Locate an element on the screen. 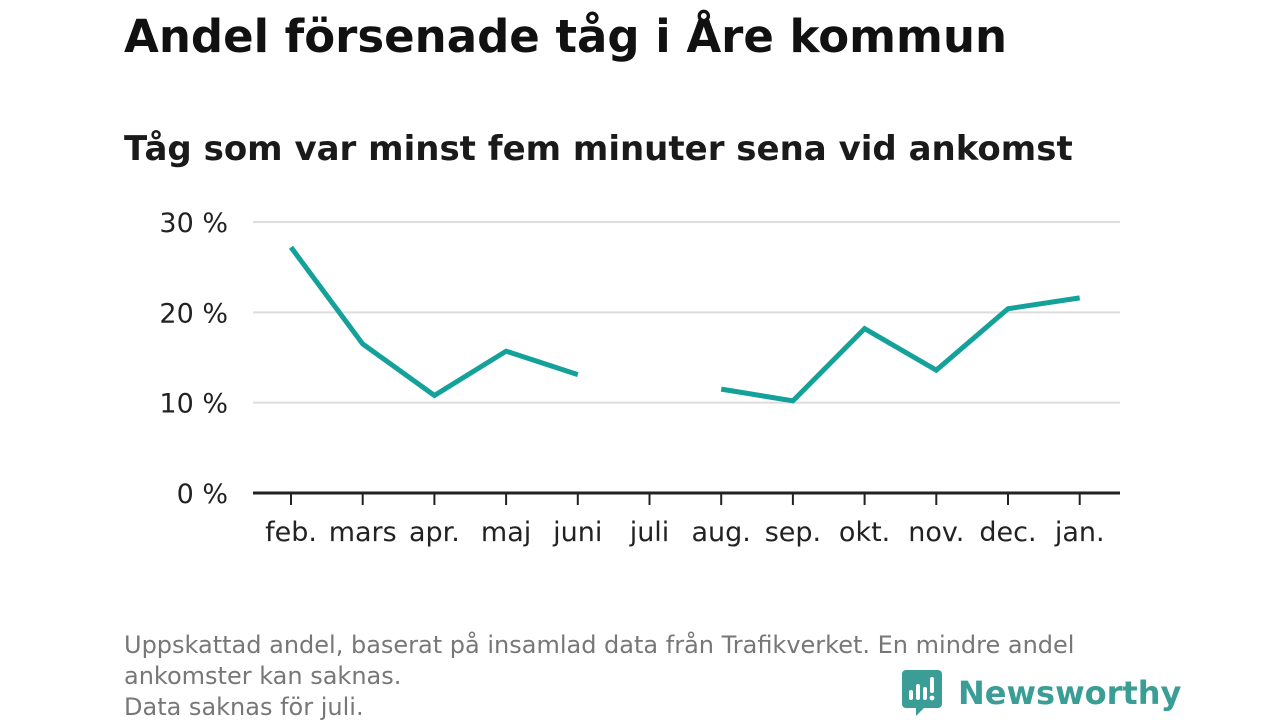 This screenshot has width=1280, height=720. footnote-line-2: ankomster kan saknas. is located at coordinates (263, 676).